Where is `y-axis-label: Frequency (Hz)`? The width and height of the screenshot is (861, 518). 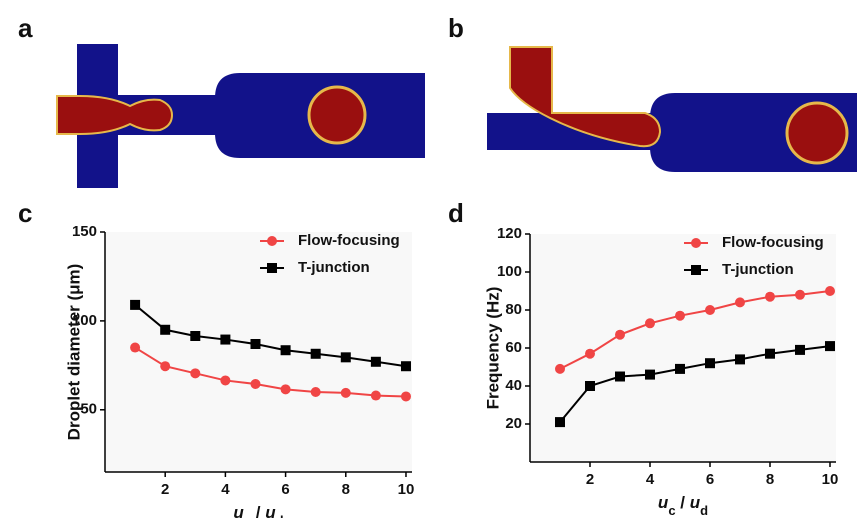
y-axis-label: Frequency (Hz) is located at coordinates (492, 348).